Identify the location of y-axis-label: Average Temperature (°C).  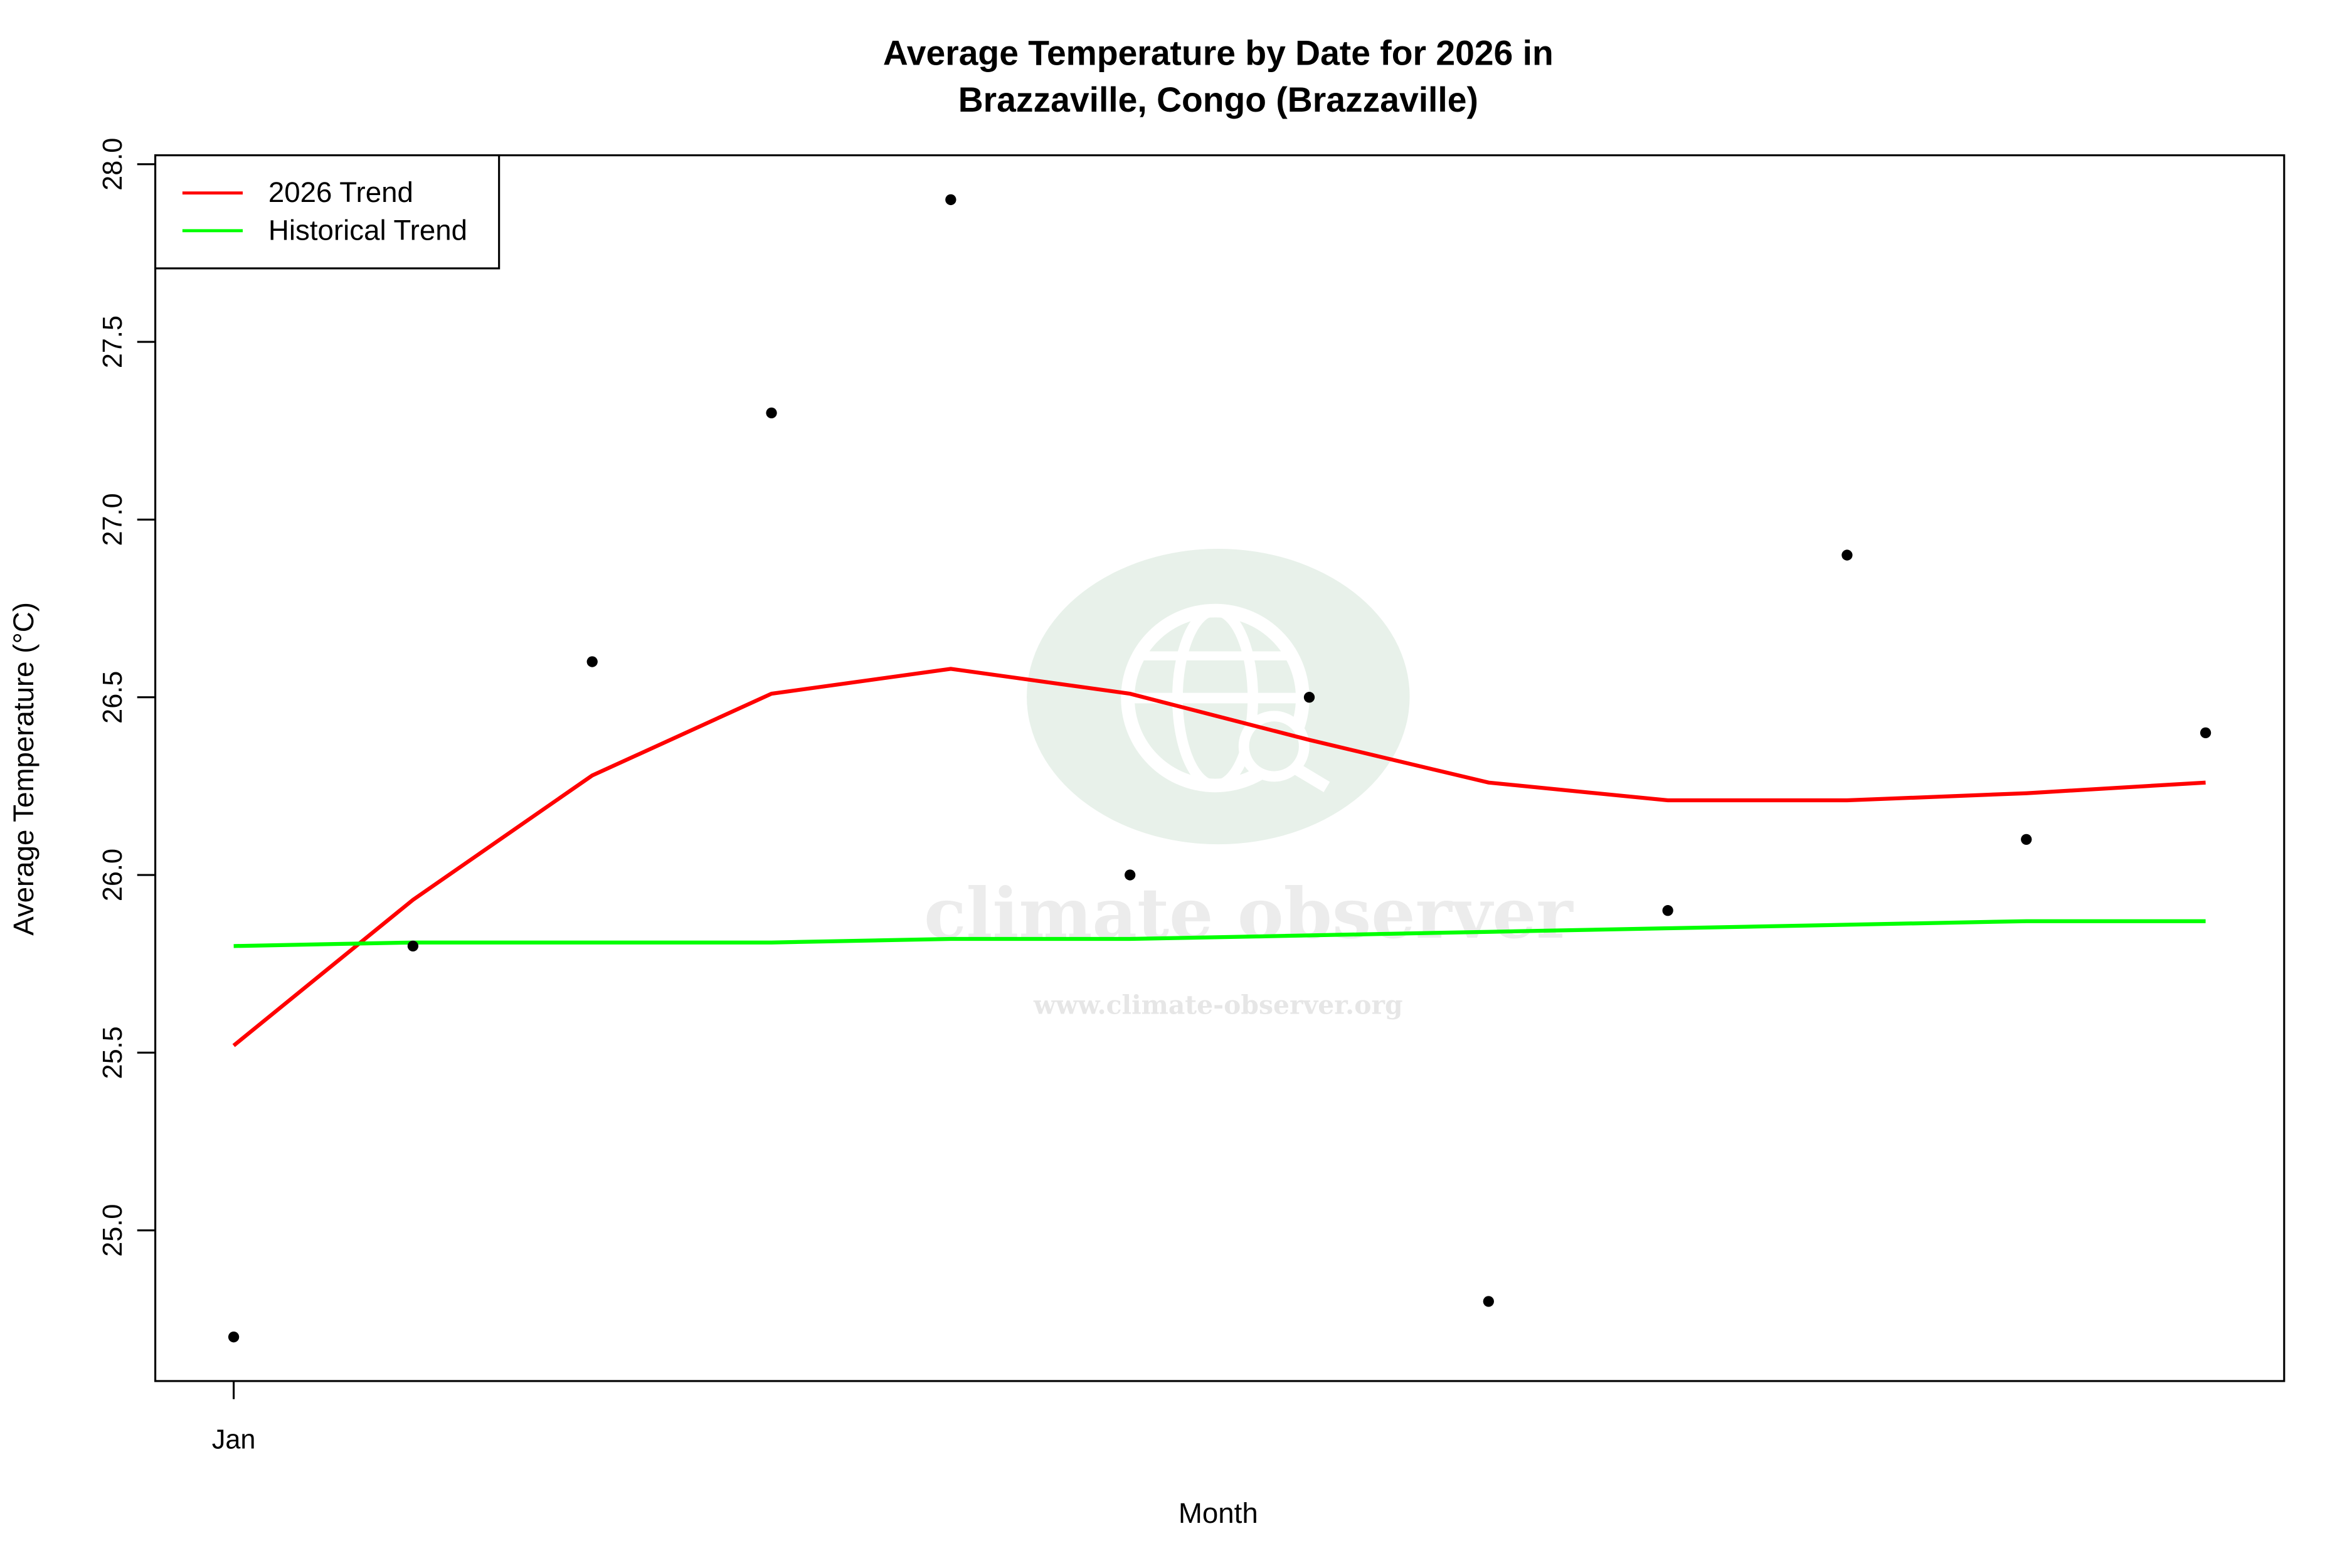
(24, 769).